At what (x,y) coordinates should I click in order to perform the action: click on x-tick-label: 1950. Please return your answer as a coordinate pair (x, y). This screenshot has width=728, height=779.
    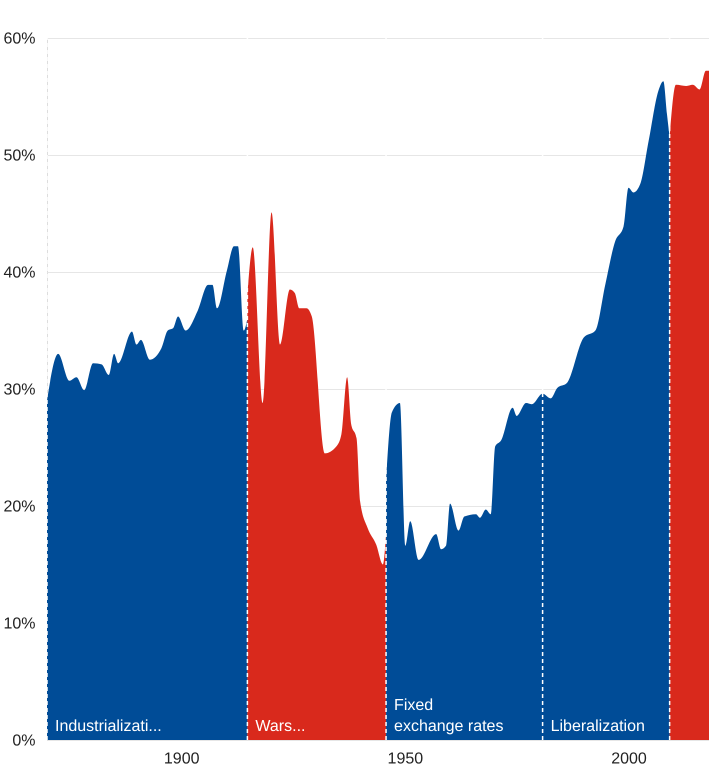
    Looking at the image, I should click on (406, 759).